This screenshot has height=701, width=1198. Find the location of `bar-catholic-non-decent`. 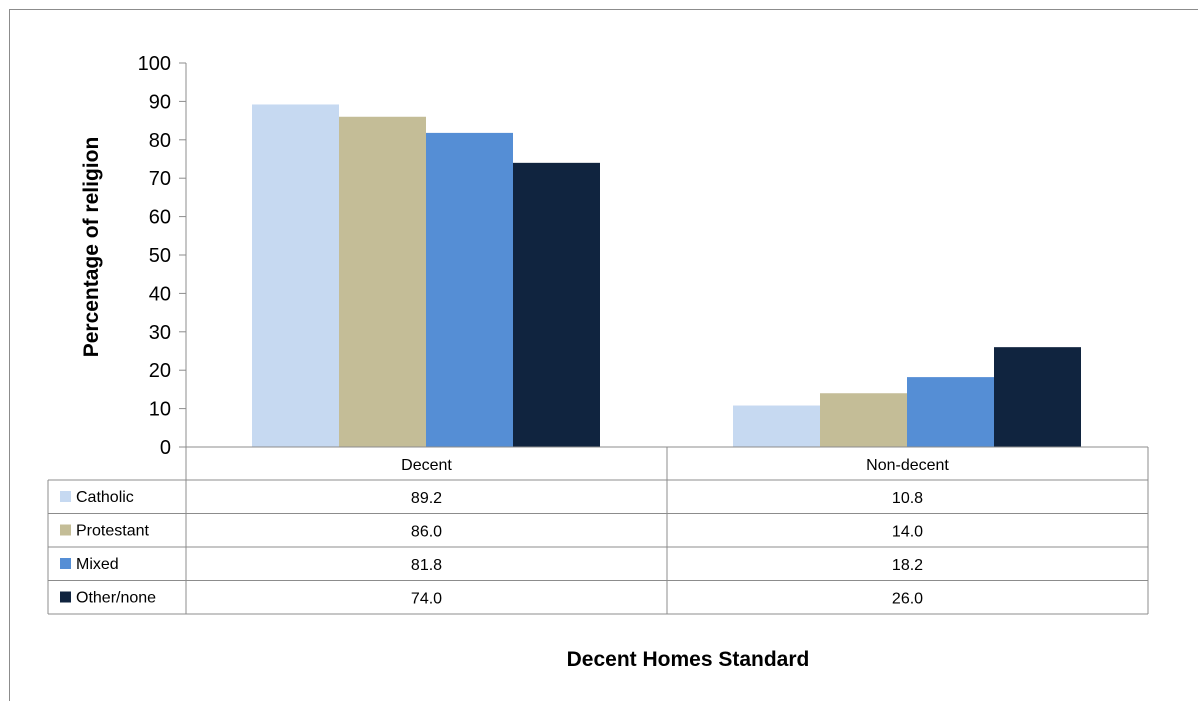

bar-catholic-non-decent is located at coordinates (776, 426).